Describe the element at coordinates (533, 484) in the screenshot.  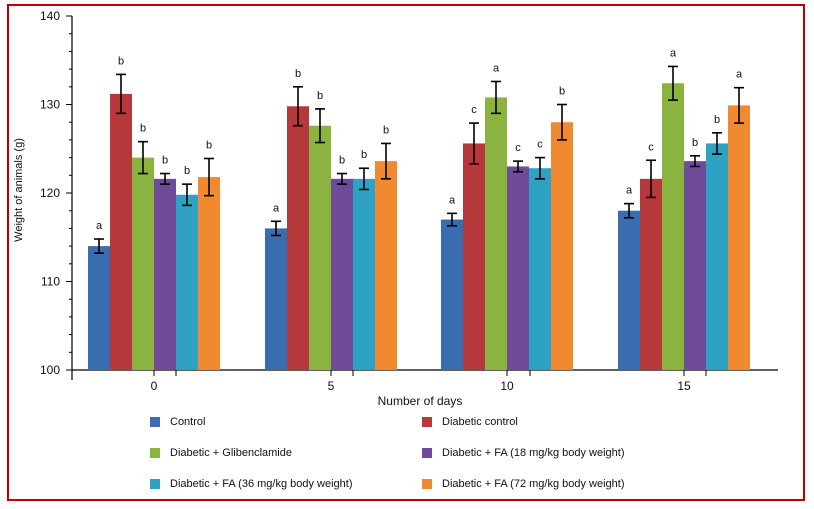
I see `legend-label: Diabetic + FA (72 mg/kg body weight)` at that location.